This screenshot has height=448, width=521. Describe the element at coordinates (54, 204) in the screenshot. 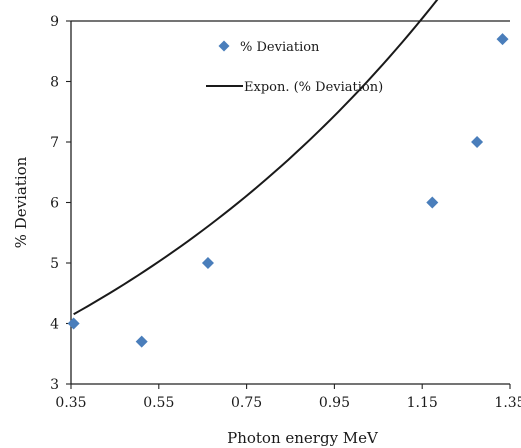

I see `y-tick-label: 6` at that location.